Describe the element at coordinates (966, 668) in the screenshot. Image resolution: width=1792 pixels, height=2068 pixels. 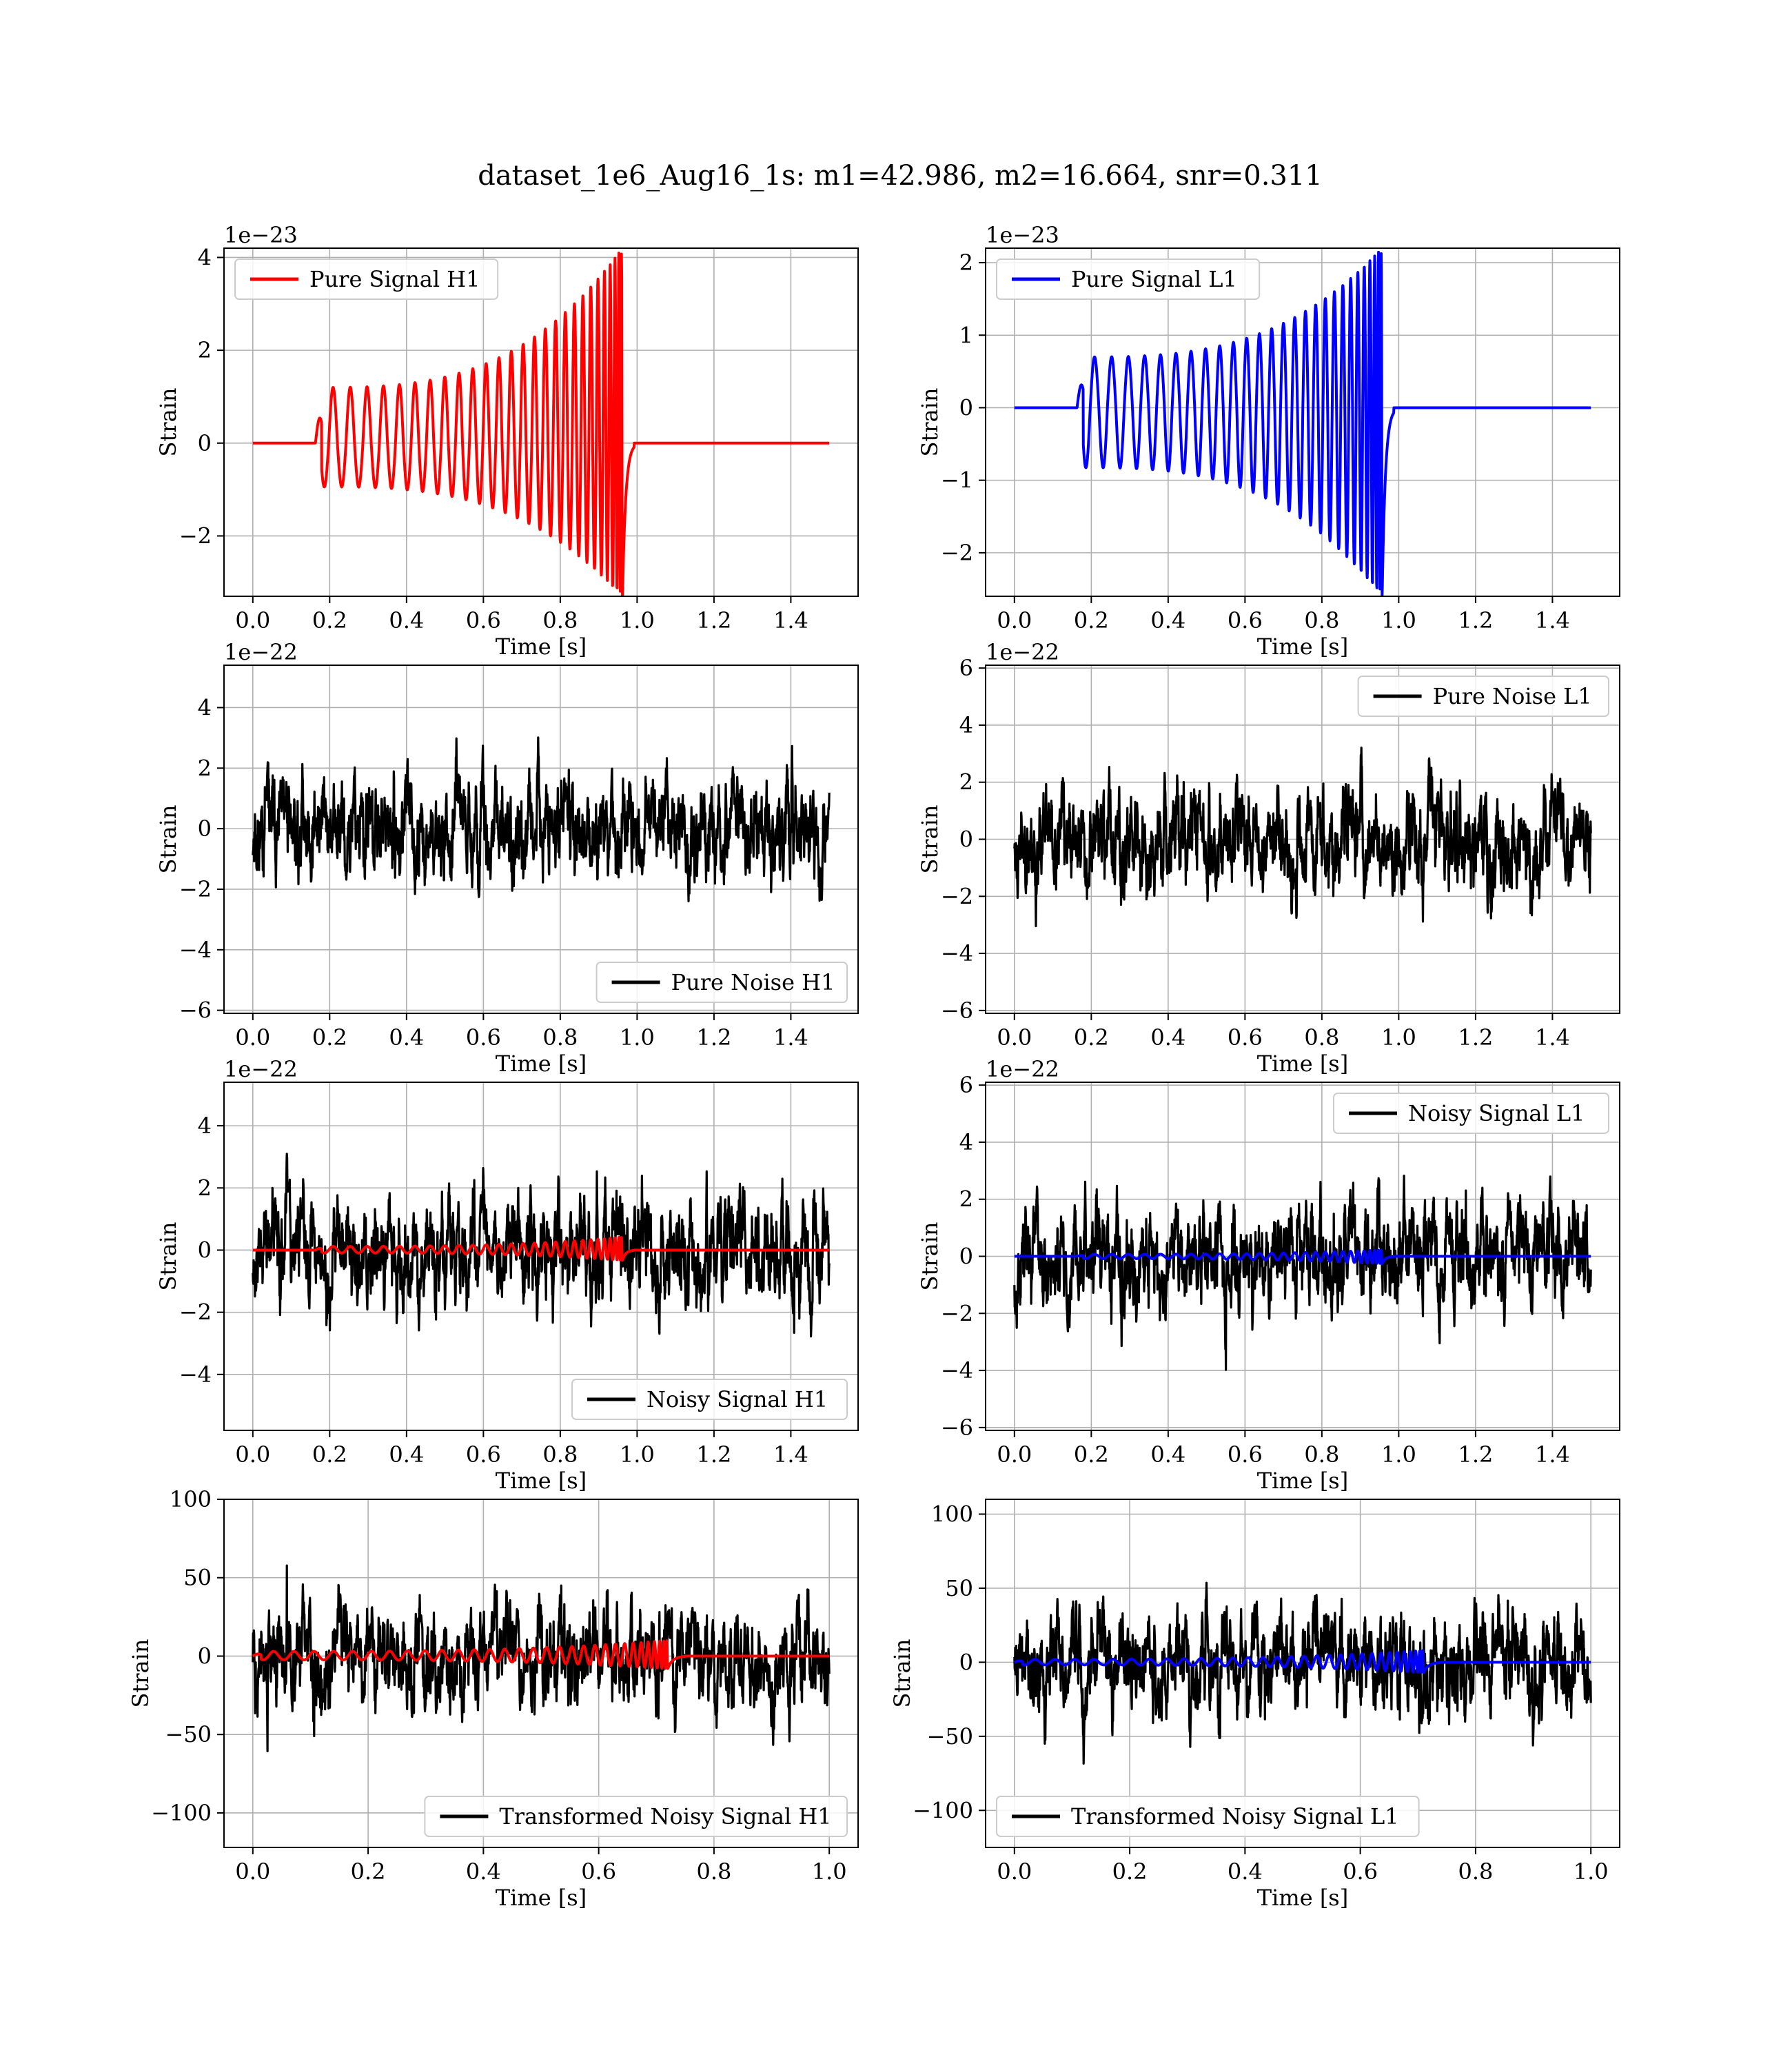
I see `y-tick-label: 6` at that location.